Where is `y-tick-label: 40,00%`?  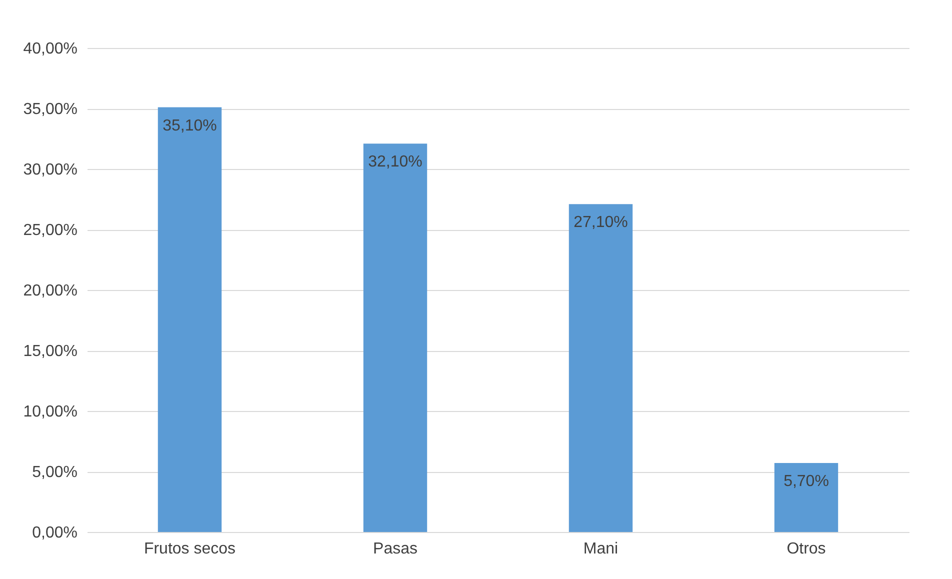 y-tick-label: 40,00% is located at coordinates (50, 49).